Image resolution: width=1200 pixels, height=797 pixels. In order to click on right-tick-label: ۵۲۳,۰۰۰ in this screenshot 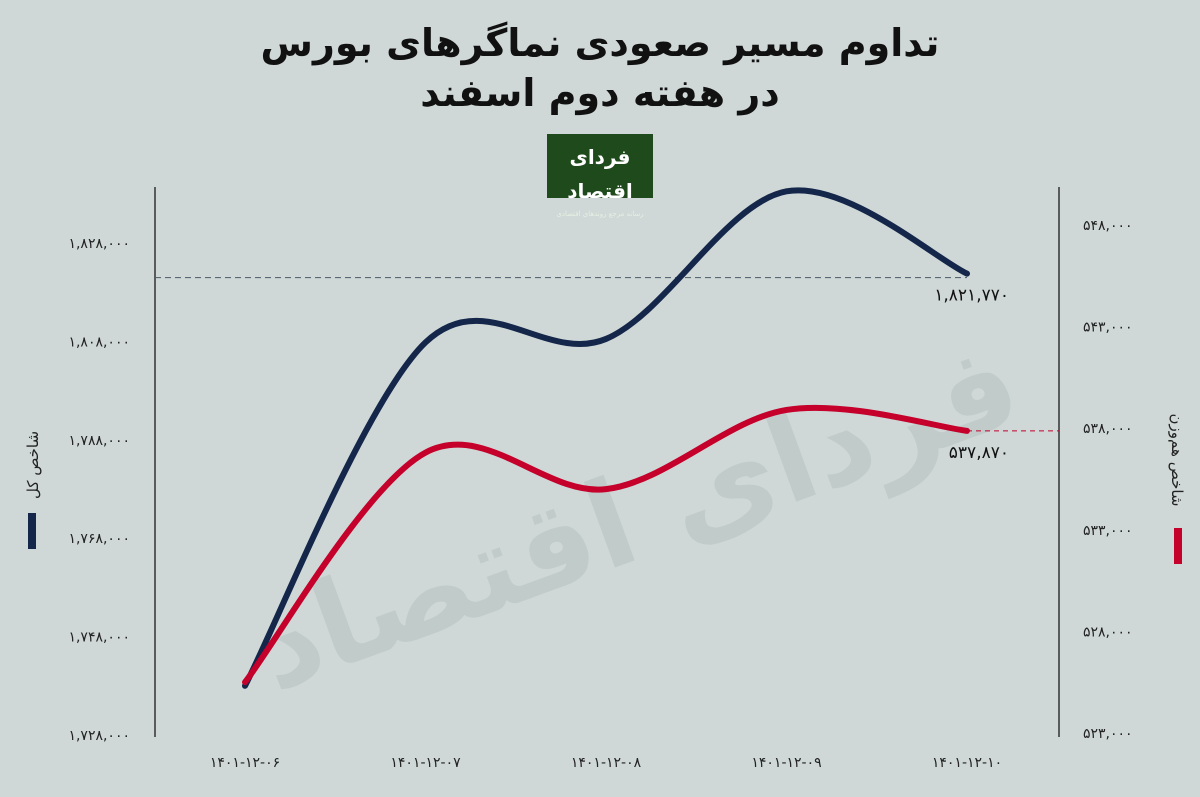, I will do `click(1108, 734)`.